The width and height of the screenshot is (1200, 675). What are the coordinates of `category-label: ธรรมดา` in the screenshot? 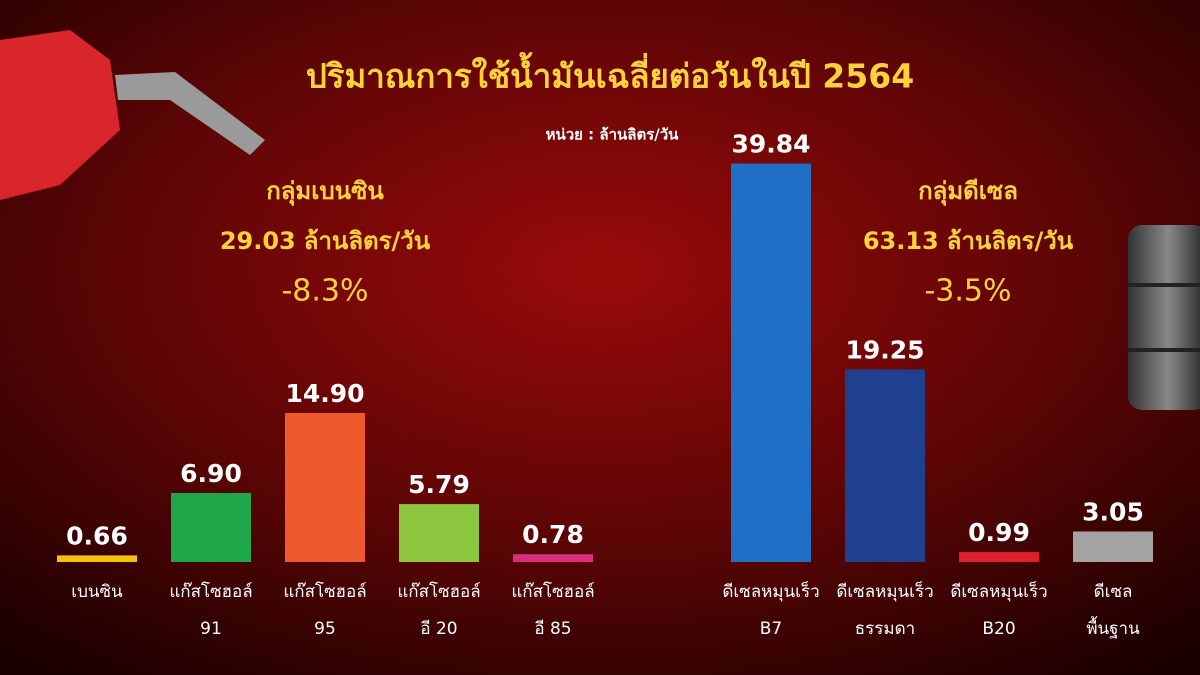 It's located at (885, 629).